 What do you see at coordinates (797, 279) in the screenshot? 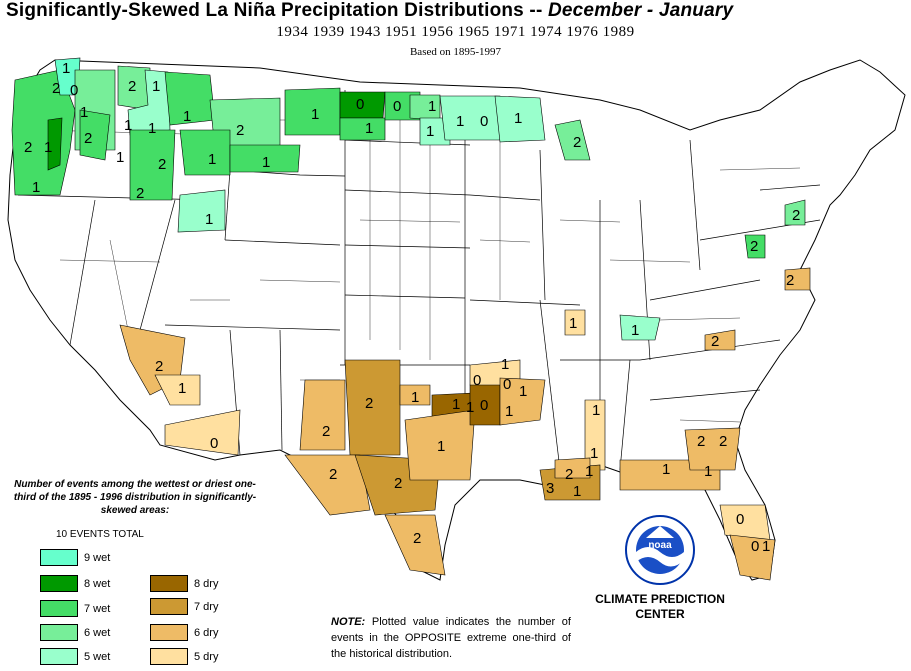
I see `region-md` at bounding box center [797, 279].